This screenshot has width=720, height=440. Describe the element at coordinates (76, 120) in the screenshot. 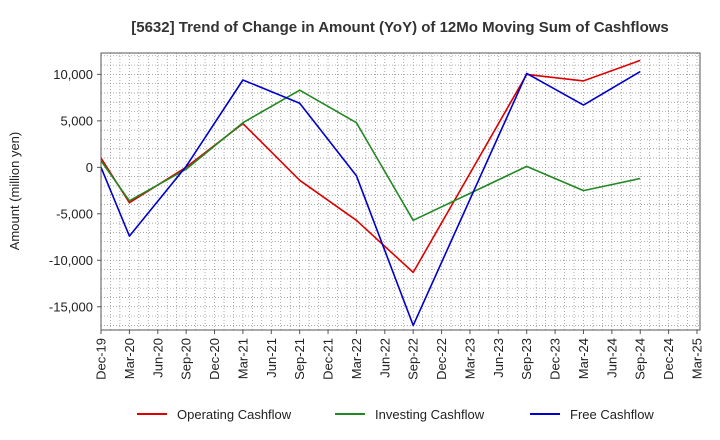

I see `y-tick-label: 5,000` at that location.